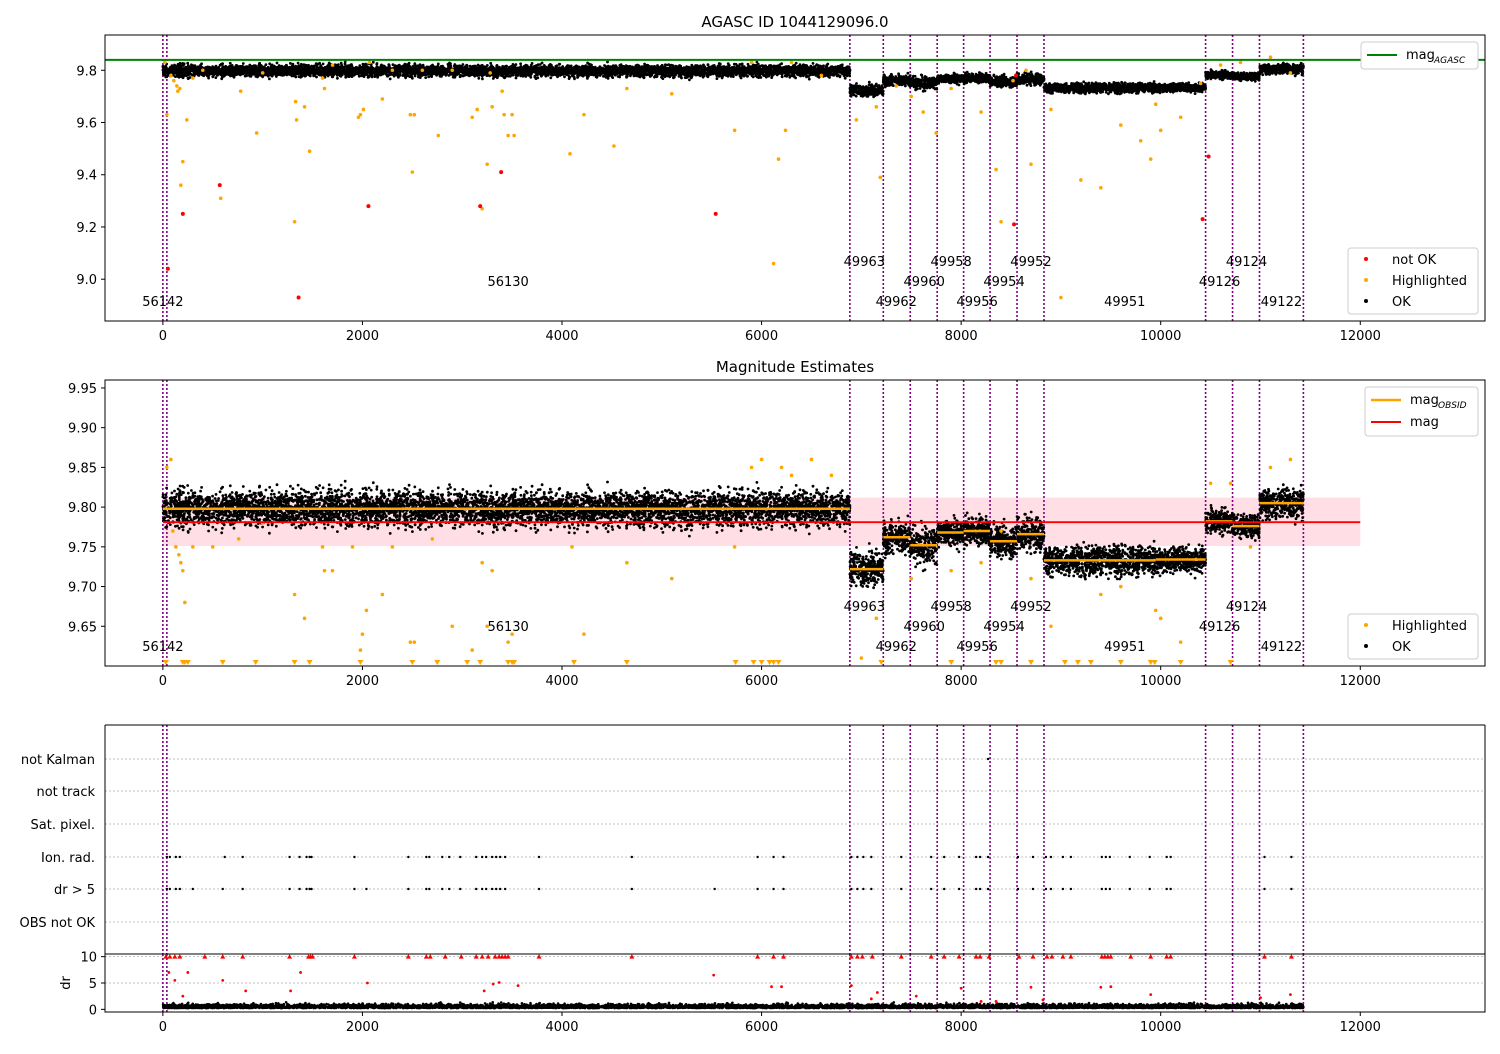 Image resolution: width=1500 pixels, height=1054 pixels. What do you see at coordinates (794, 22) in the screenshot?
I see `top-chart-title: AGASC ID 1044129096.0` at bounding box center [794, 22].